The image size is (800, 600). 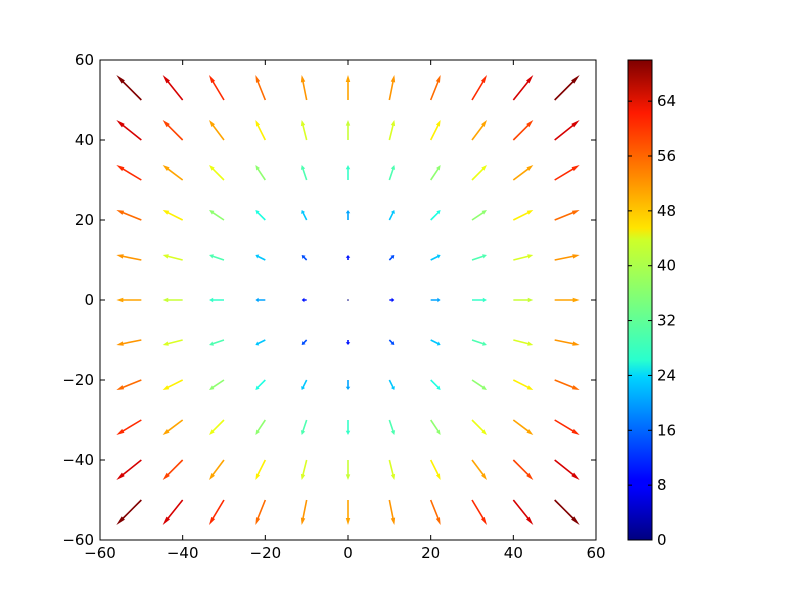 I want to click on colorbar-ticks: 0 8 16 24 32 40 48 56 64, so click(x=652, y=320).